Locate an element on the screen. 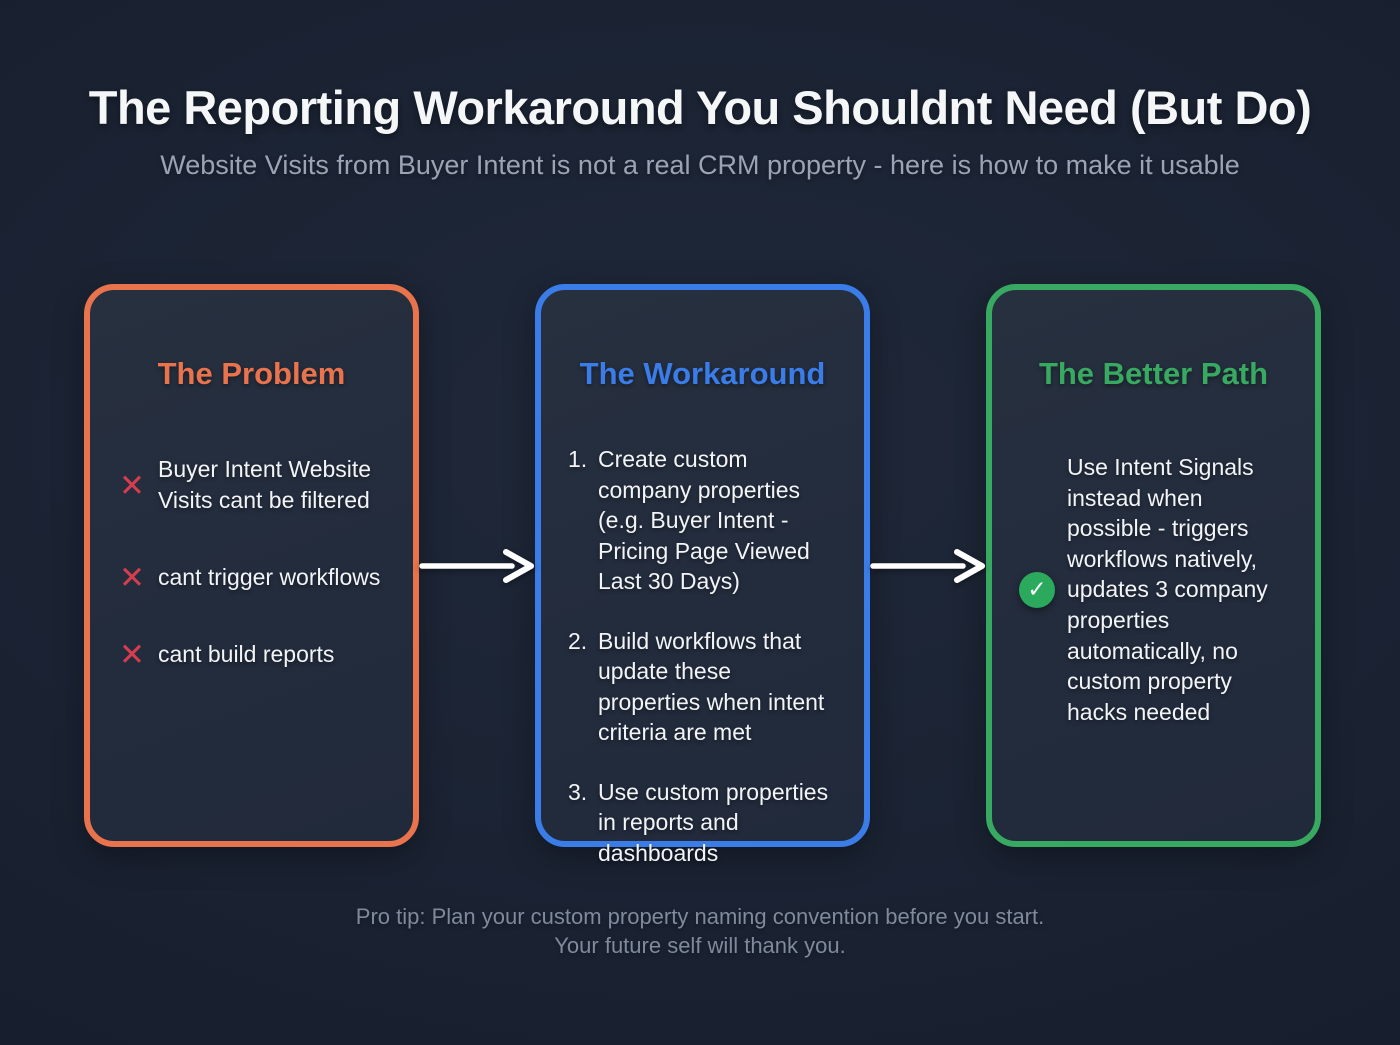 This screenshot has height=1045, width=1400. arrow-problem-to-workaround is located at coordinates (477, 565).